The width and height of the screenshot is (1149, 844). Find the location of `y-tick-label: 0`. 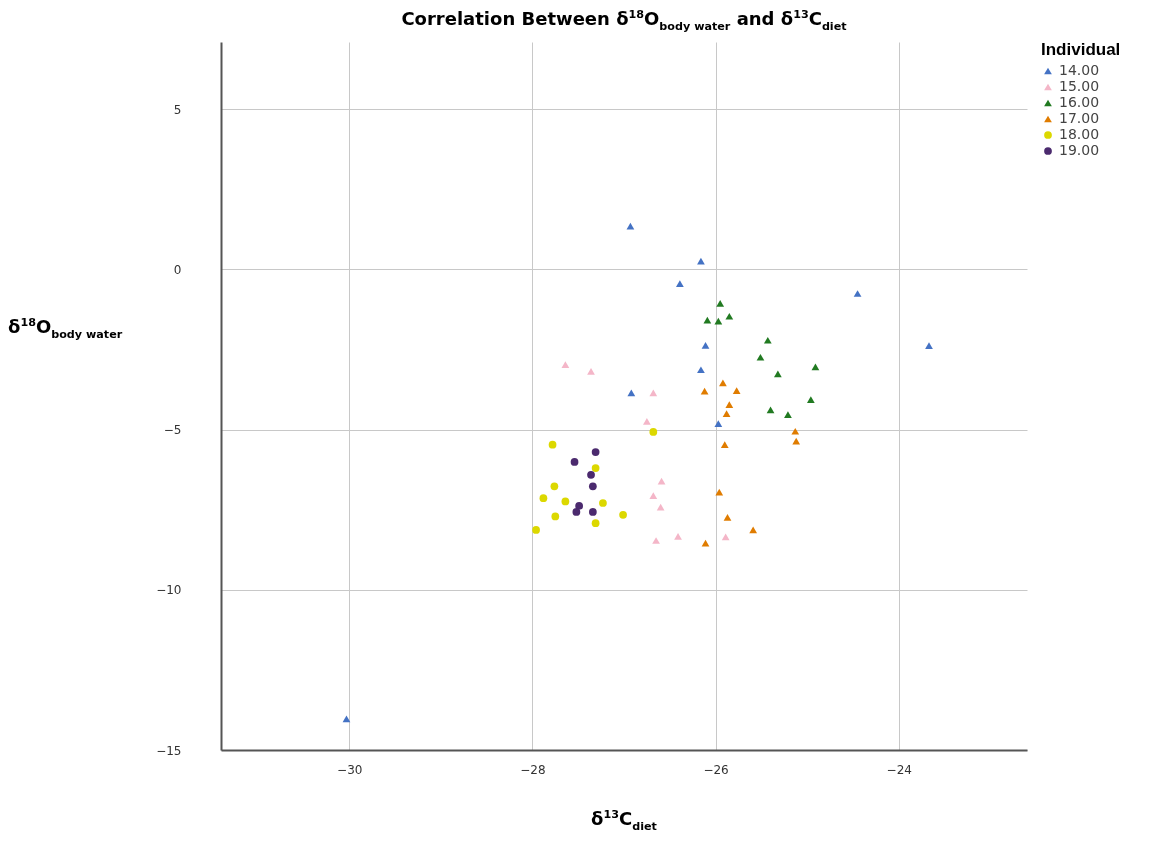

y-tick-label: 0 is located at coordinates (177, 269).